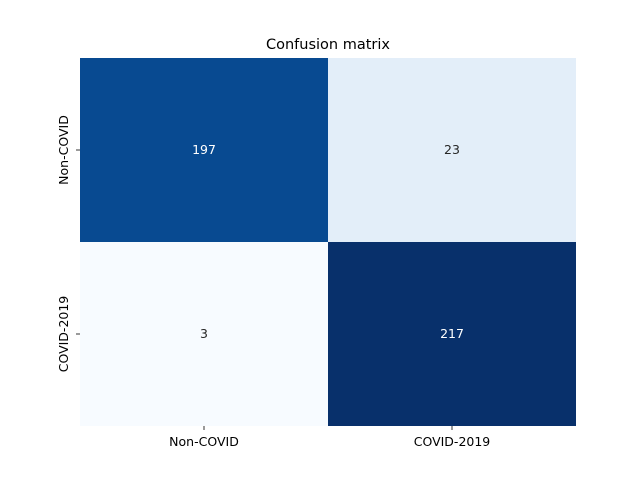 This screenshot has height=480, width=640. I want to click on cell-value-label-0-0: 197, so click(204, 149).